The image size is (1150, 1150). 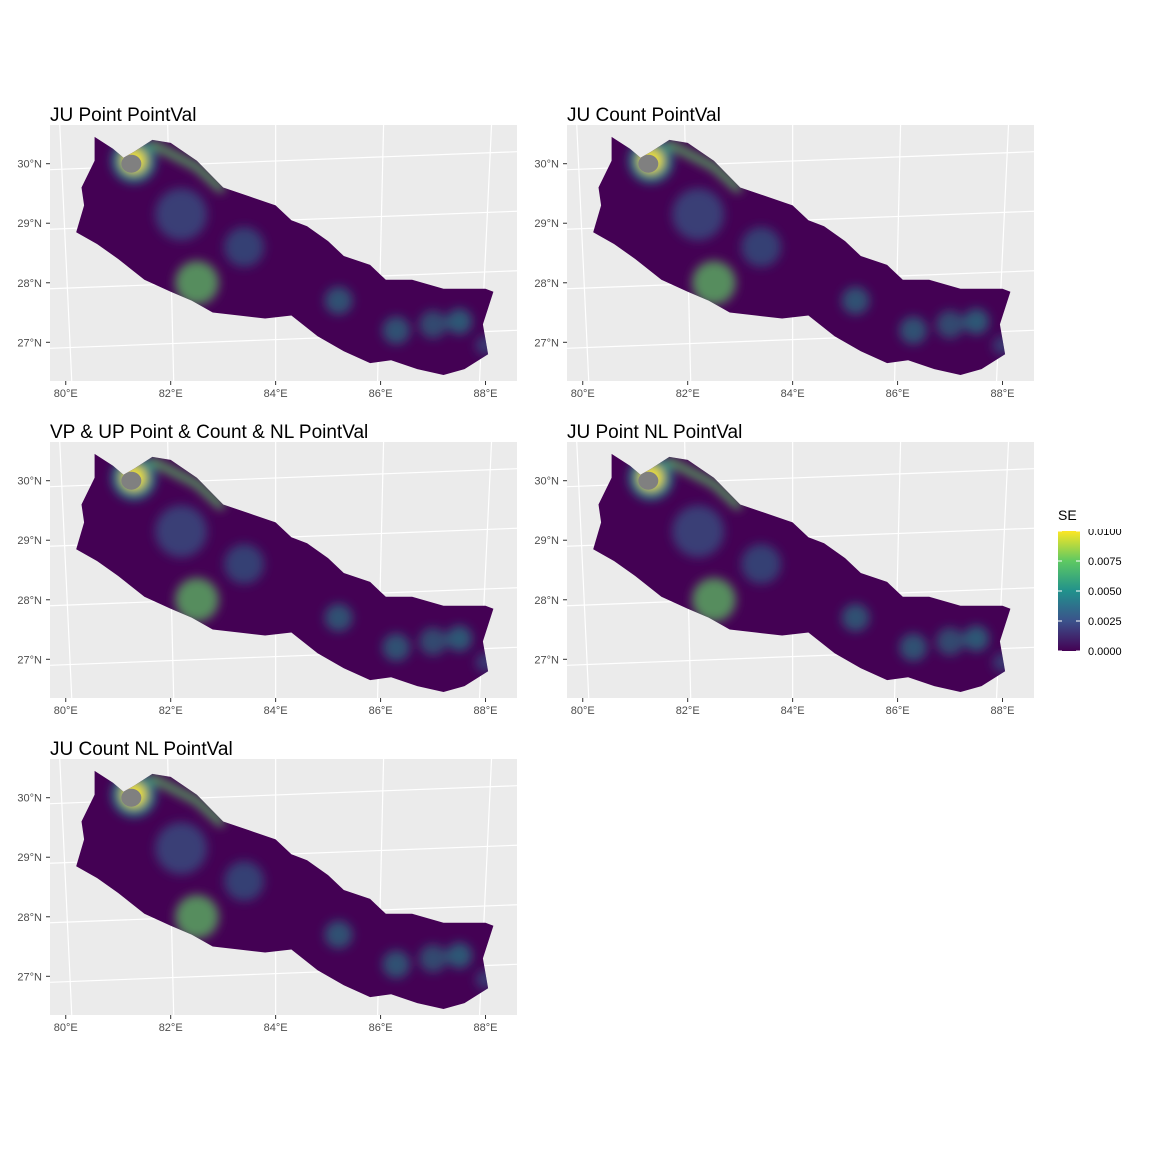 What do you see at coordinates (1105, 652) in the screenshot?
I see `legend-label: 0.0000` at bounding box center [1105, 652].